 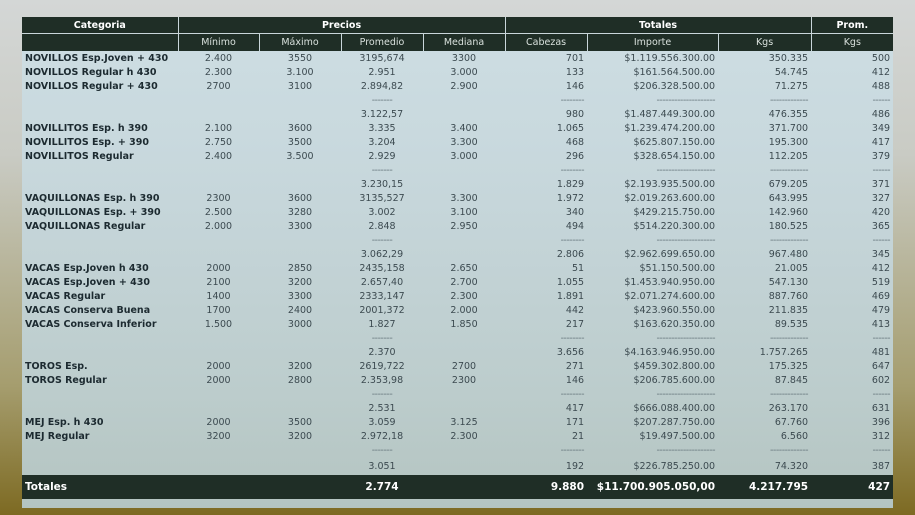 I want to click on cell-maximo: 3100, so click(x=300, y=86).